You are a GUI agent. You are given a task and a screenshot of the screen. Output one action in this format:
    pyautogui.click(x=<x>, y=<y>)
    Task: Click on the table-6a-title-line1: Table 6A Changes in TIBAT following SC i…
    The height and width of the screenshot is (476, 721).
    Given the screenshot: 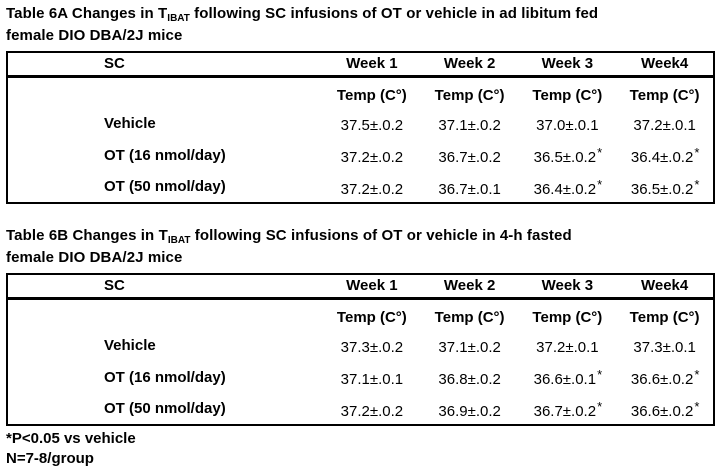 What is the action you would take?
    pyautogui.click(x=360, y=15)
    